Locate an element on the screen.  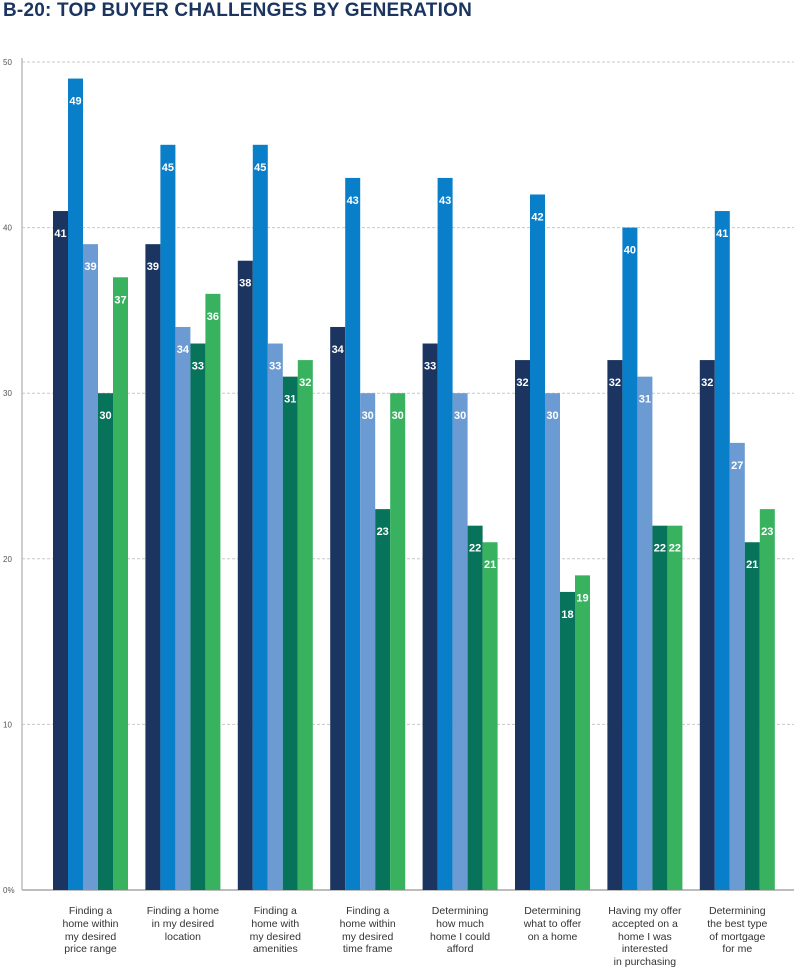
category-label-line: what to offer is located at coordinates (552, 923).